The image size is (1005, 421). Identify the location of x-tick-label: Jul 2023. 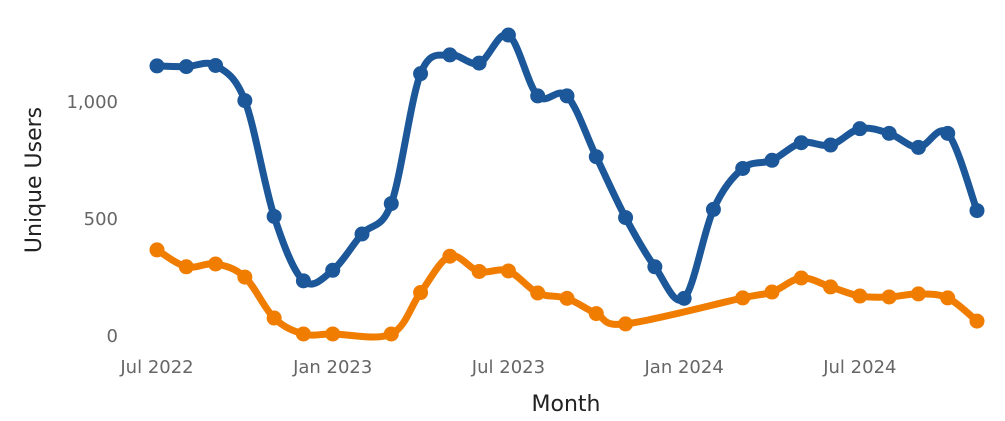
(508, 367).